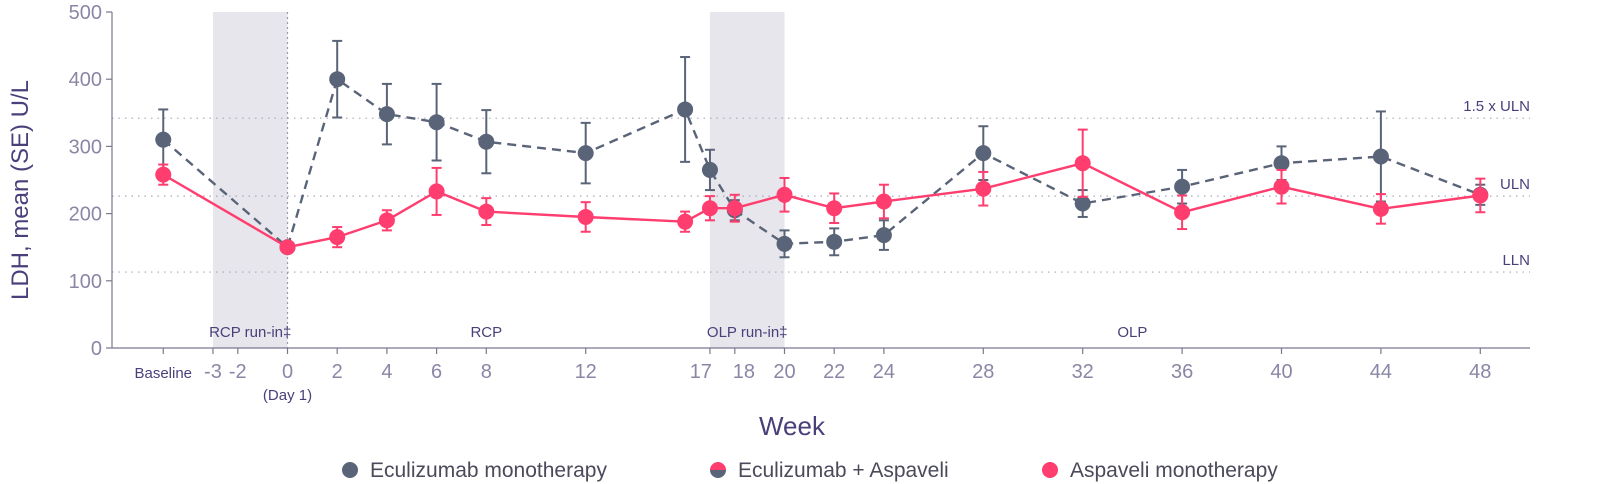  What do you see at coordinates (784, 372) in the screenshot?
I see `x-tick-label-11: 20` at bounding box center [784, 372].